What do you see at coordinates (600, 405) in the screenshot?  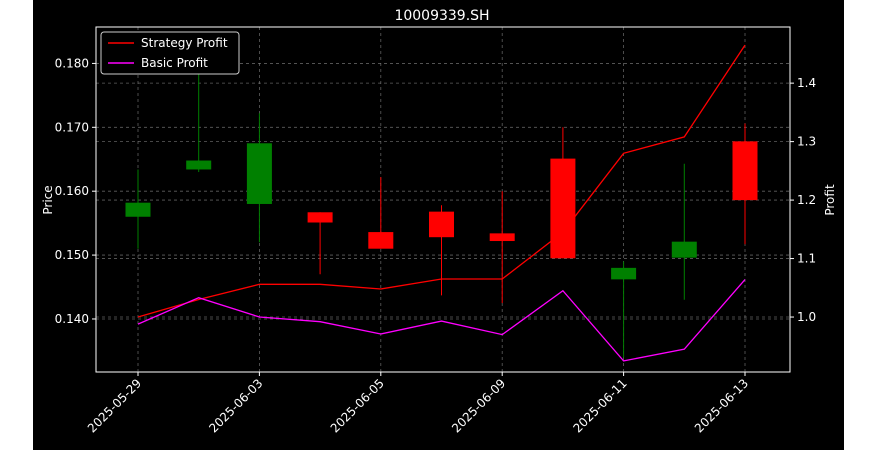 I see `x-tick-label: 2025-06-11` at bounding box center [600, 405].